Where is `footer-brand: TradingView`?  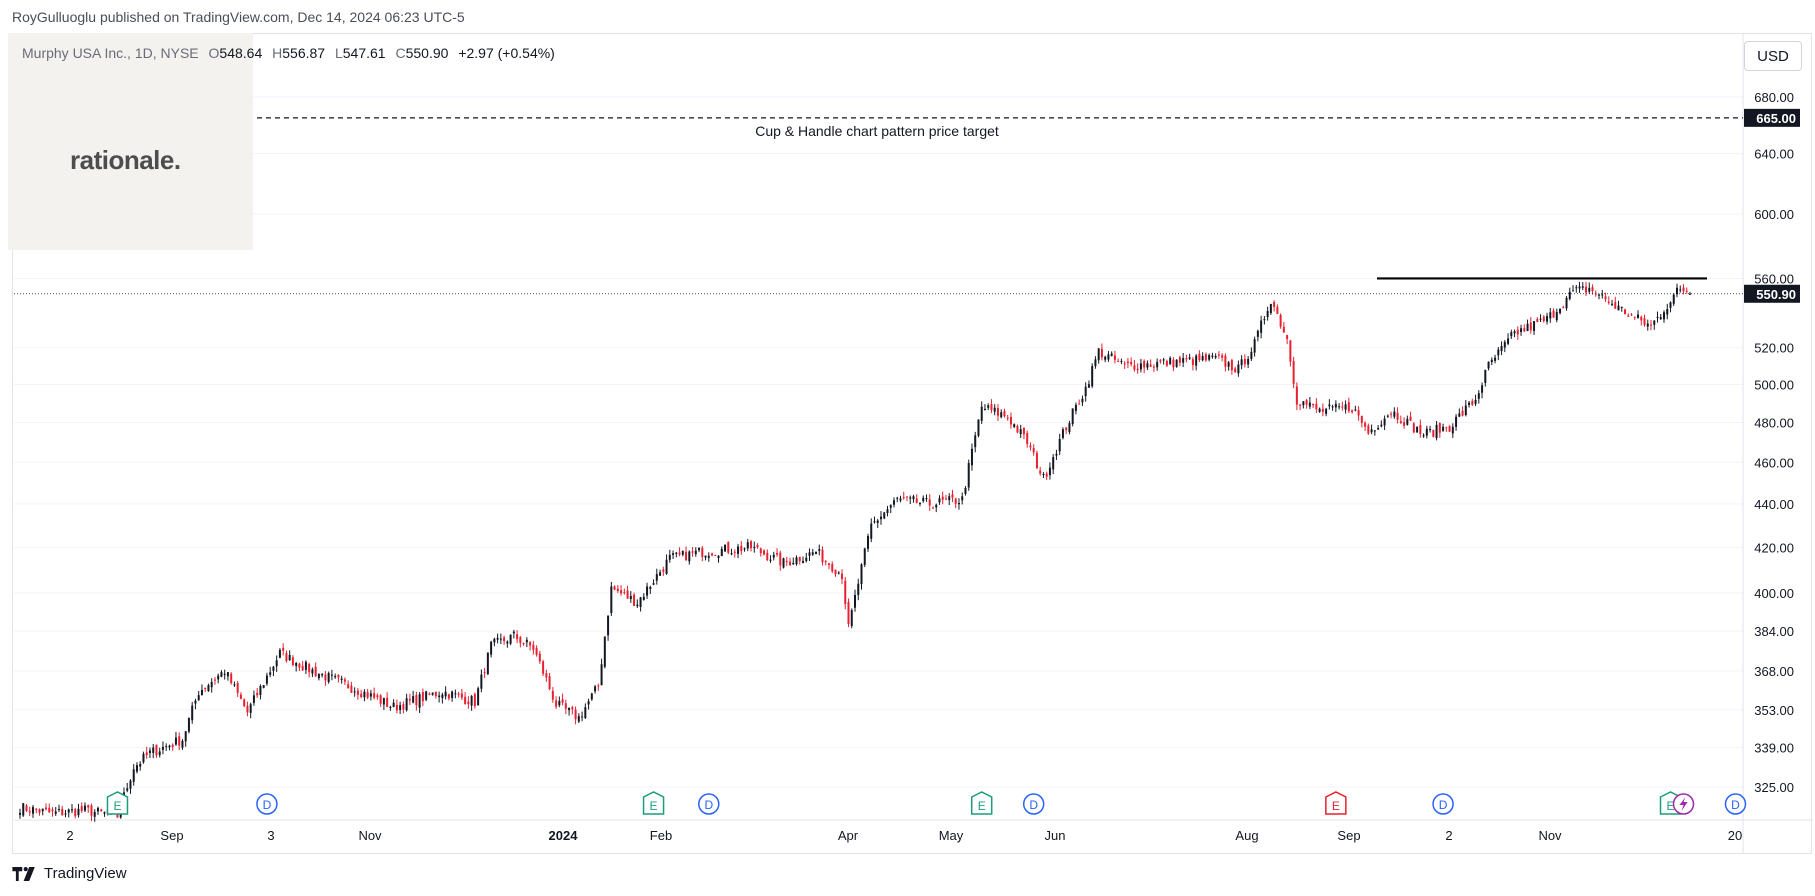 footer-brand: TradingView is located at coordinates (69, 873).